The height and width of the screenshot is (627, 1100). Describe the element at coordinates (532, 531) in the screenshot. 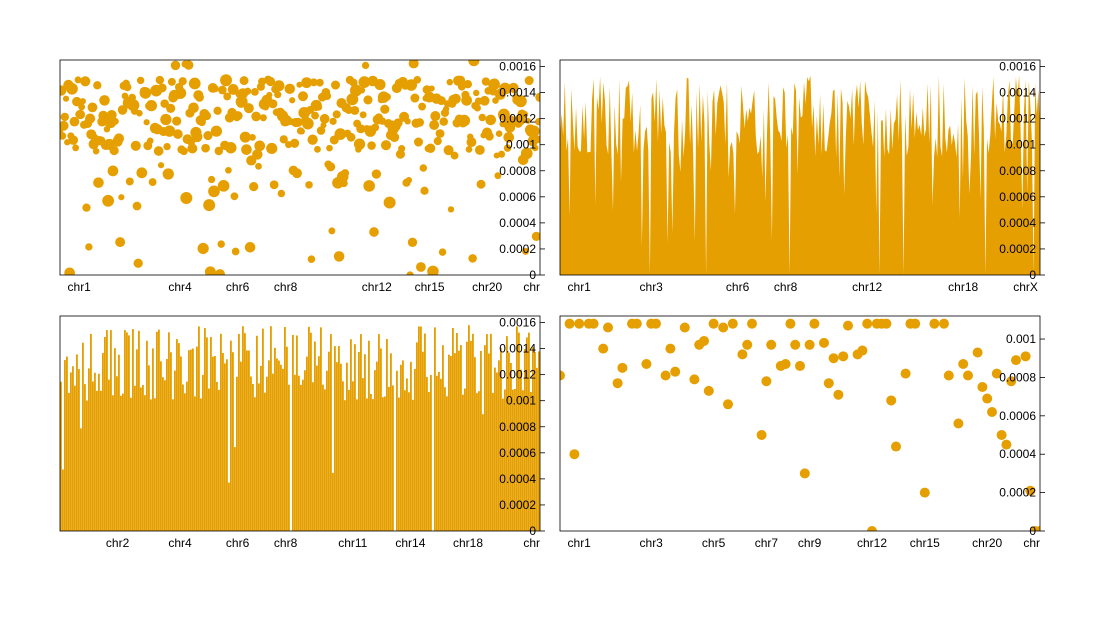

I see `y-tick-label: 0` at that location.